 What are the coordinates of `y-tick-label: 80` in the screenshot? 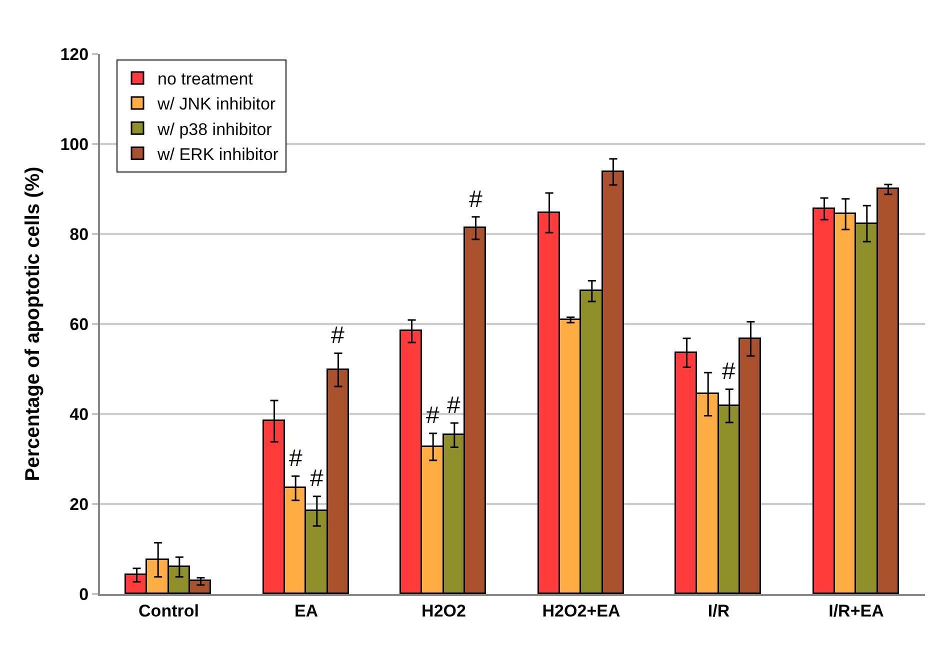 It's located at (79, 234).